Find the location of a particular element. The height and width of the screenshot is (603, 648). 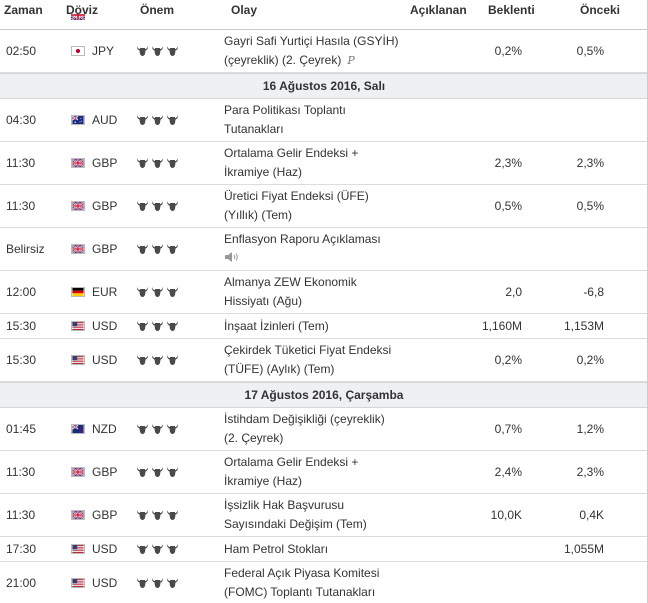

previous-value: -6,8 is located at coordinates (593, 292).